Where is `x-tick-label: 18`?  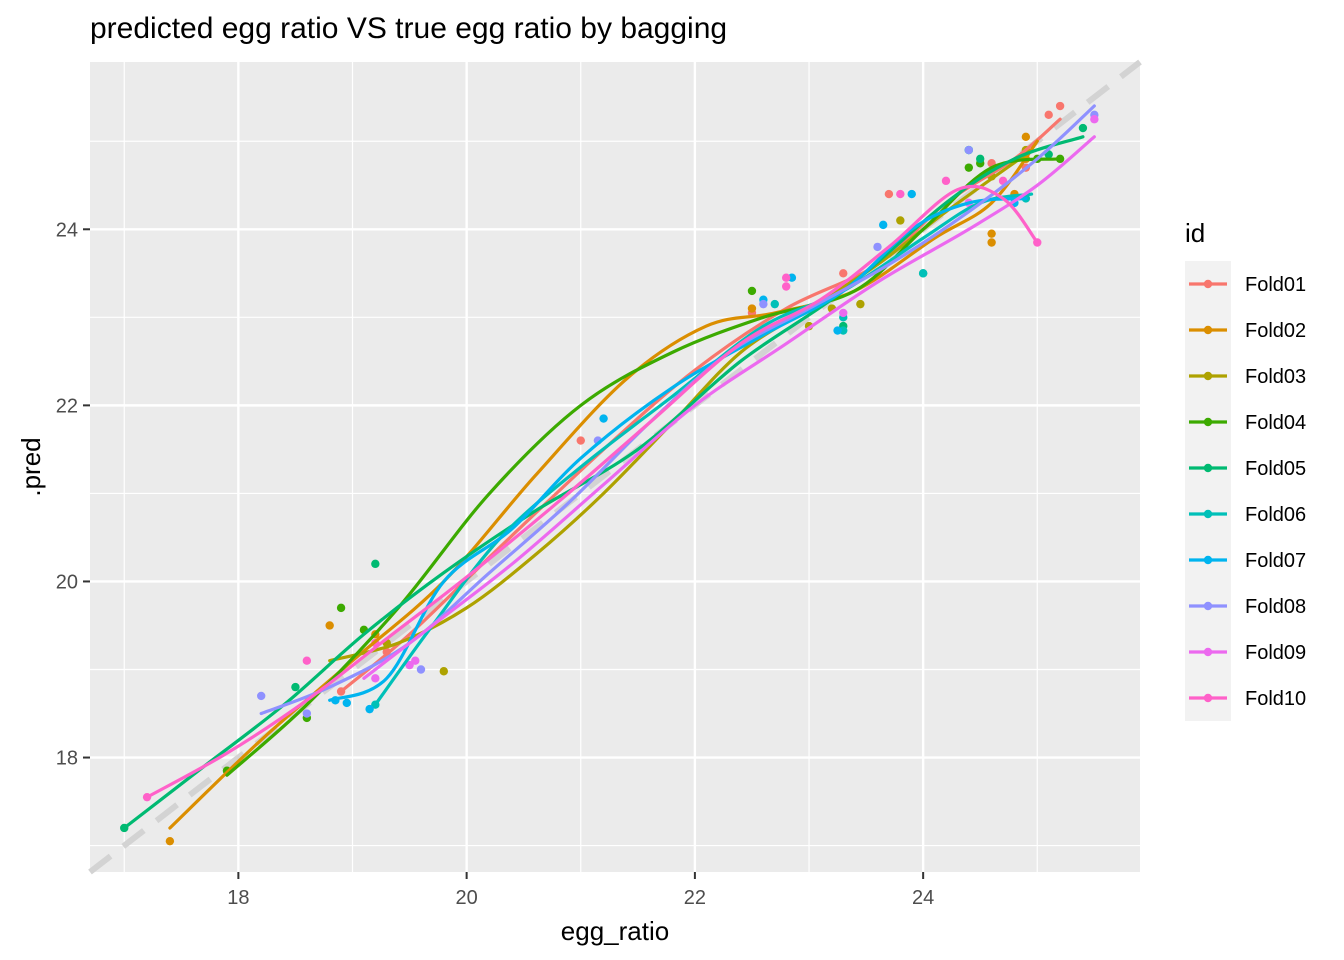 x-tick-label: 18 is located at coordinates (238, 898).